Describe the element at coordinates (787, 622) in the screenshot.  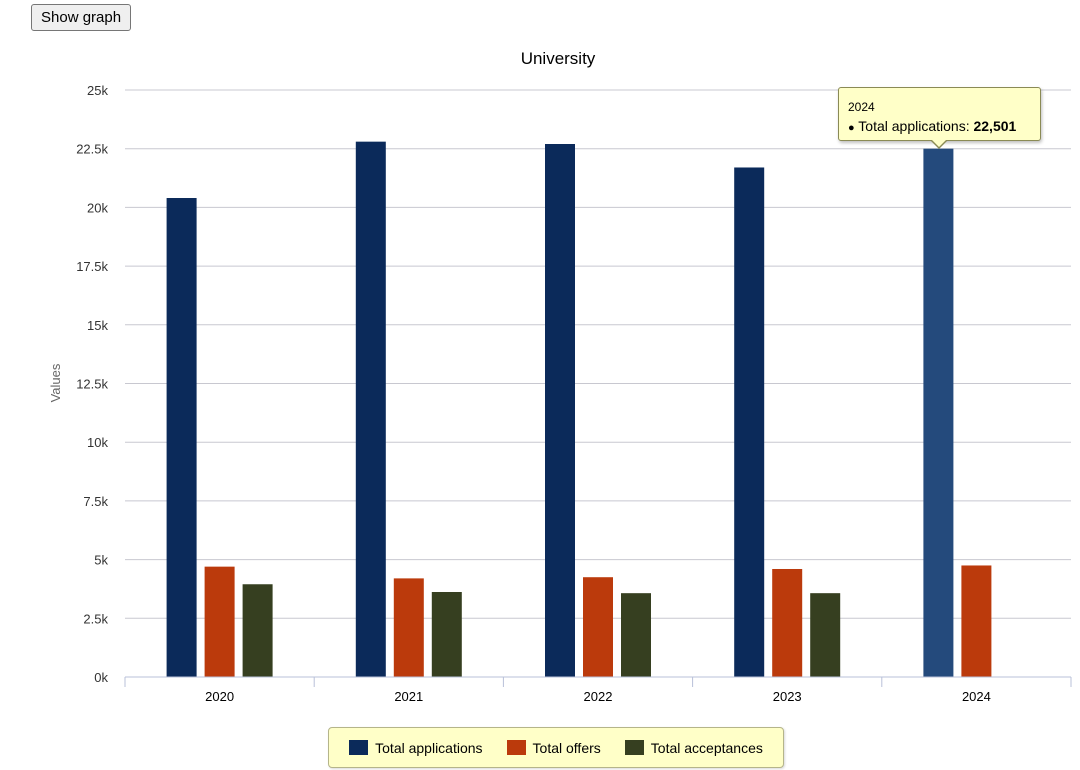
I see `bar-total-offers-2023` at that location.